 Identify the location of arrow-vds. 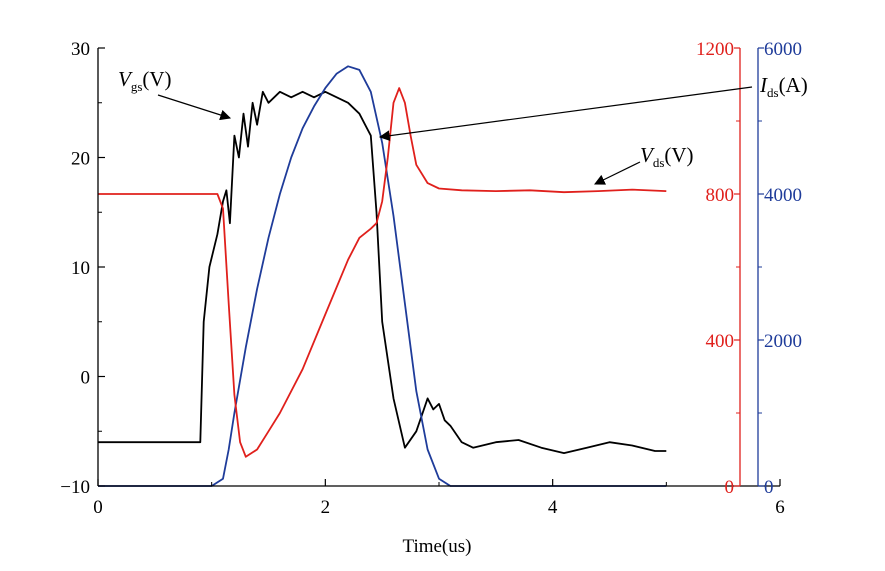
(617, 173).